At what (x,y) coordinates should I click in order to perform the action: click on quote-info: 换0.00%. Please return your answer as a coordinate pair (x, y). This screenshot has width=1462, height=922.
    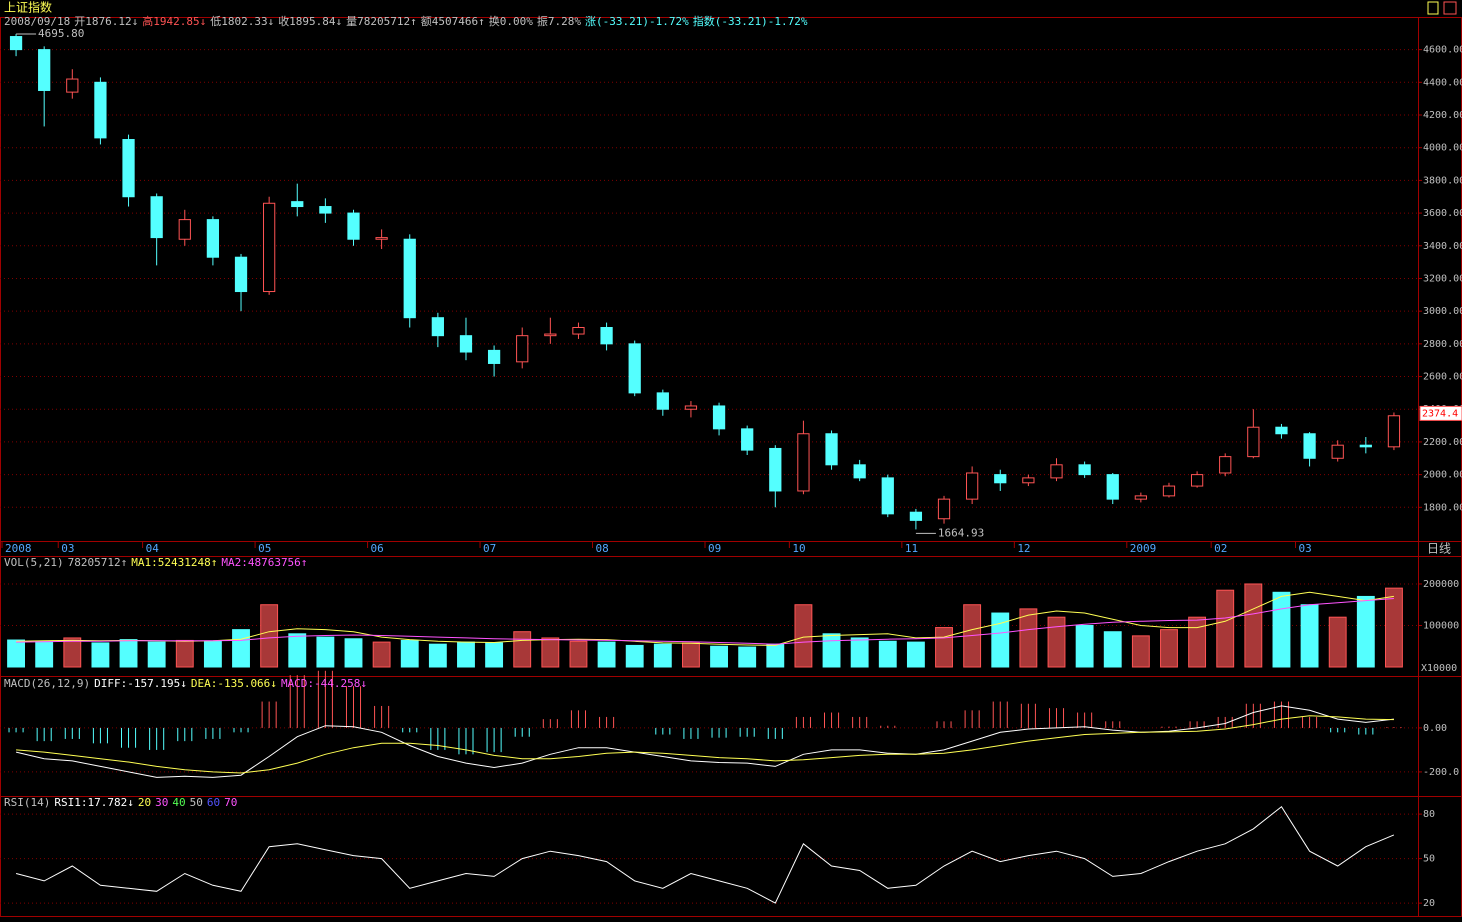
    Looking at the image, I should click on (511, 21).